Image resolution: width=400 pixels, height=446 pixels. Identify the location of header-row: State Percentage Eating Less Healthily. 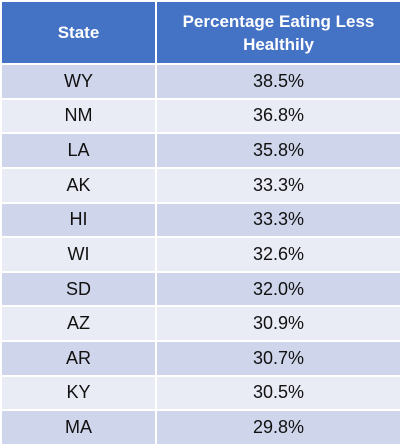
(200, 32).